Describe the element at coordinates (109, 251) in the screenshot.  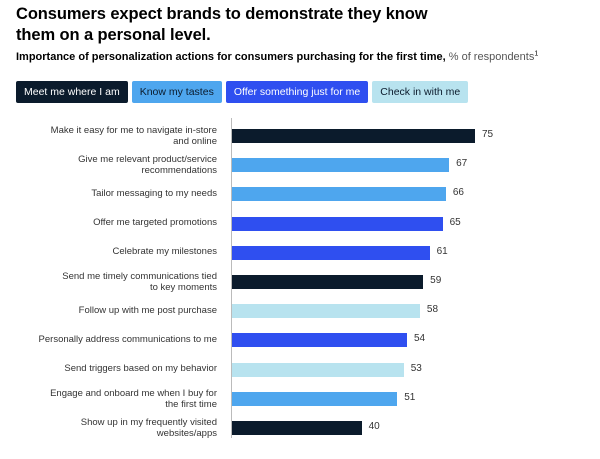
I see `category-label-celebrate-my-milestones: Celebrate my milestones` at that location.